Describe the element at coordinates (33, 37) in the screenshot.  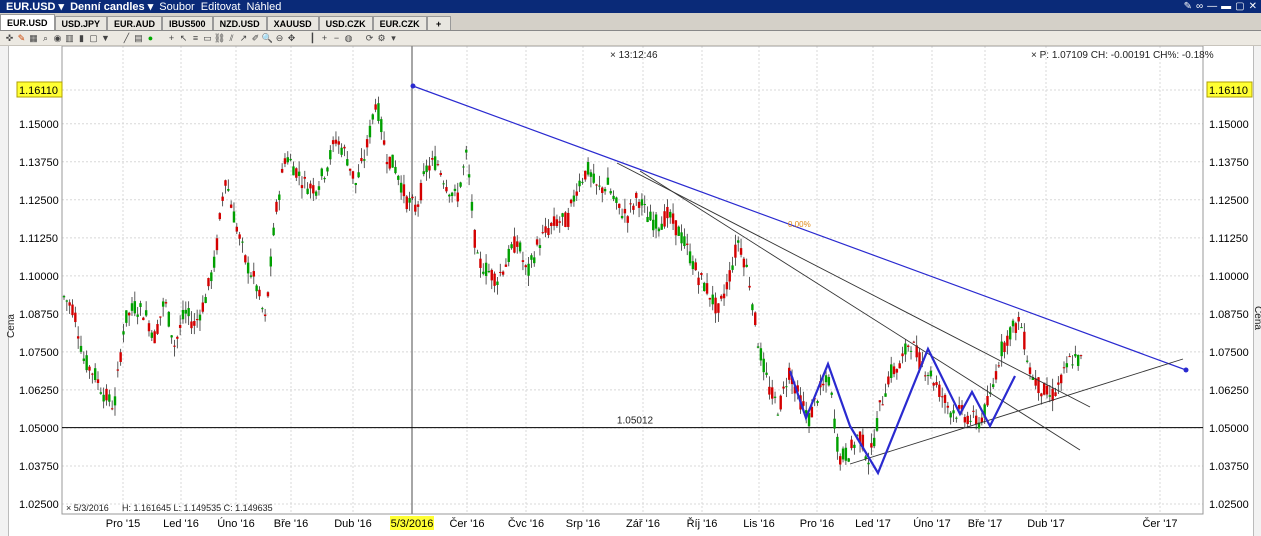
I see `grid-icon: ▦` at that location.